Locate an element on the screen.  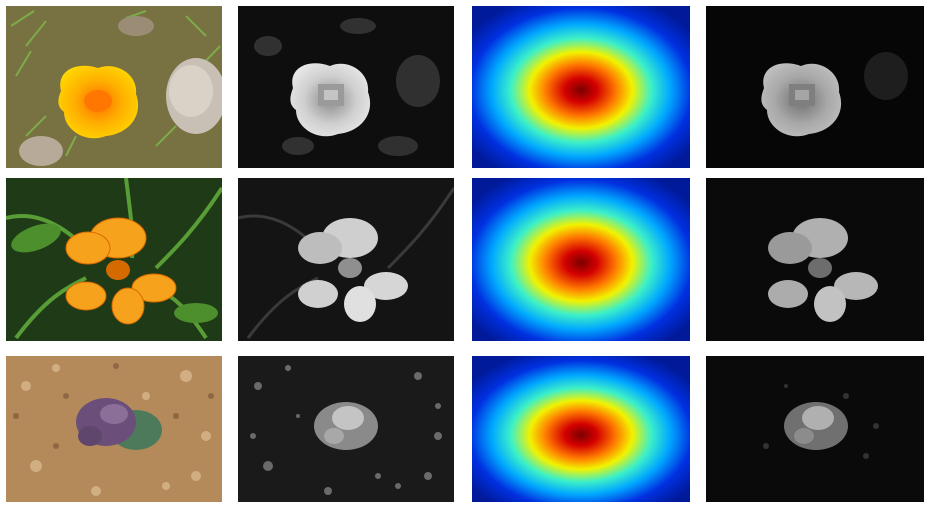
saliency-nasturtium is located at coordinates (346, 259).